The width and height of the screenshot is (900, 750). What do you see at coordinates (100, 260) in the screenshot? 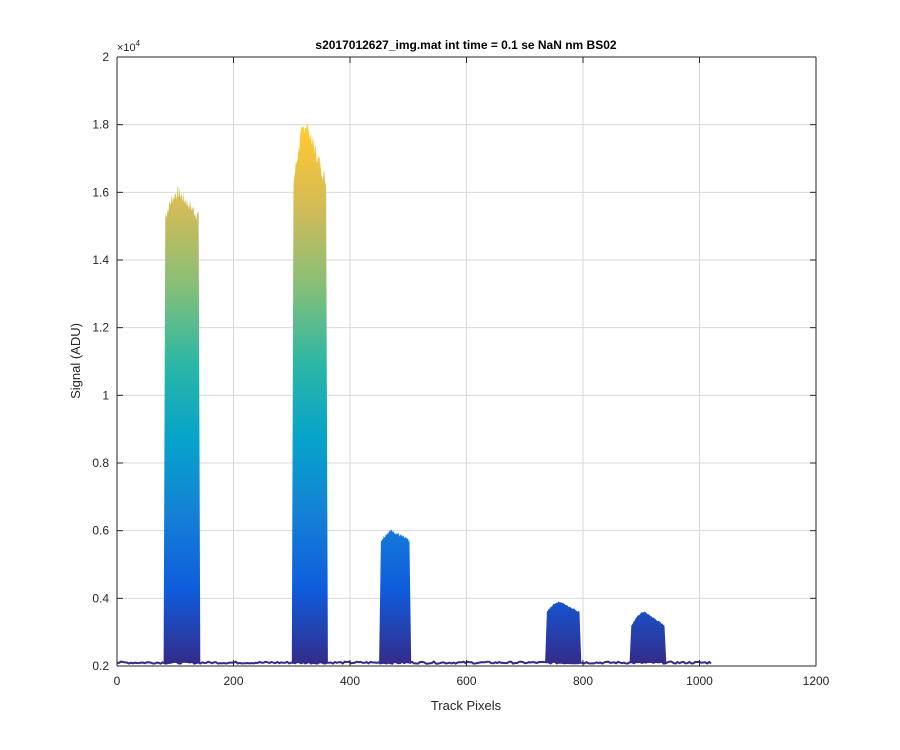
I see `y-tick-label: 1.4` at bounding box center [100, 260].